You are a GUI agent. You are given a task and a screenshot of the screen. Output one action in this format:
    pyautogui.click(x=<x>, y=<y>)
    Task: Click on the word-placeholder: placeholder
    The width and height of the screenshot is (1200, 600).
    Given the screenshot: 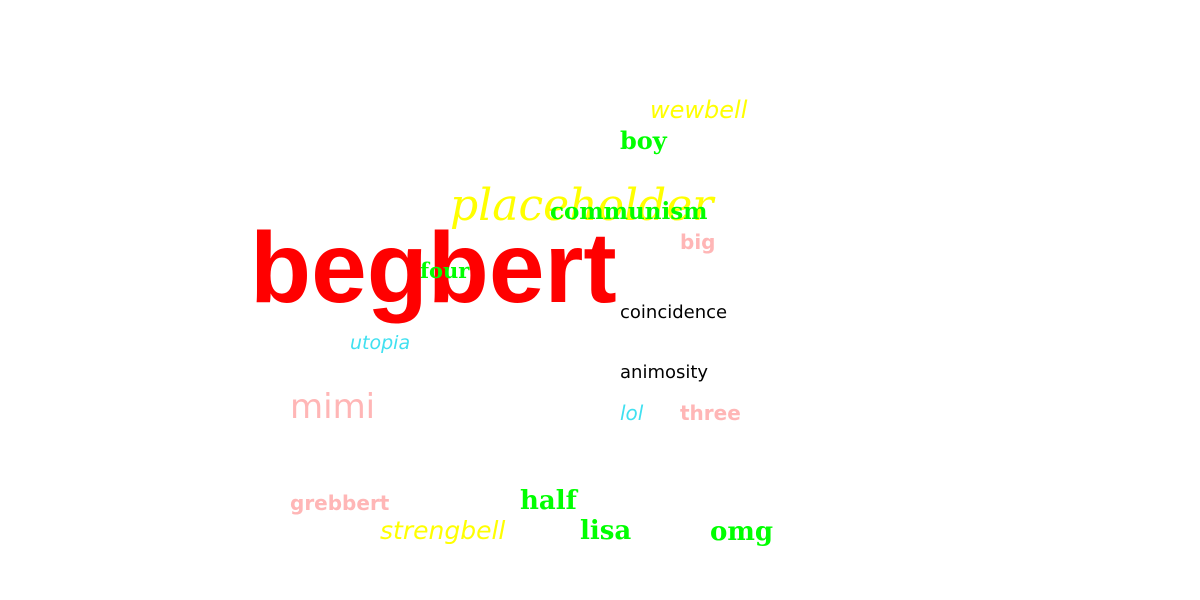 What is the action you would take?
    pyautogui.click(x=582, y=205)
    